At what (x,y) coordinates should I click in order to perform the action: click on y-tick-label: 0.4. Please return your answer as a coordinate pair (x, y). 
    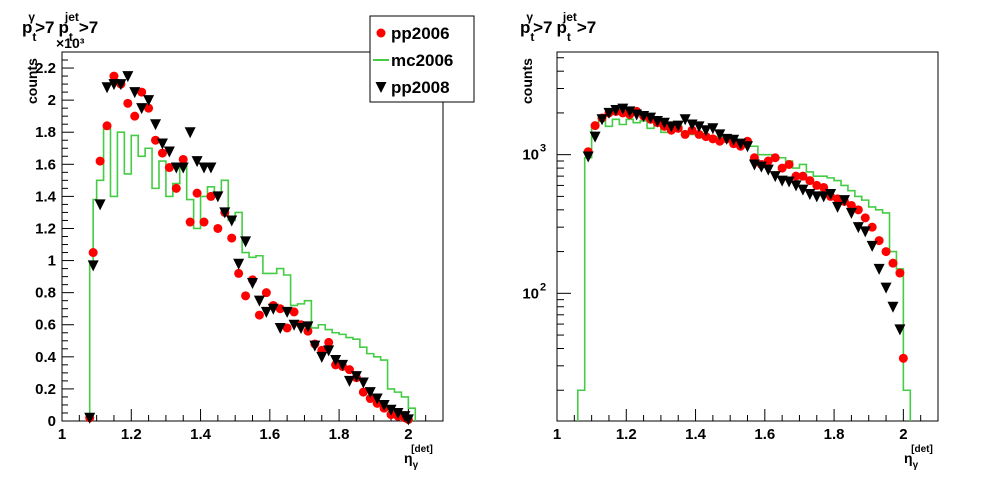
    Looking at the image, I should click on (46, 357).